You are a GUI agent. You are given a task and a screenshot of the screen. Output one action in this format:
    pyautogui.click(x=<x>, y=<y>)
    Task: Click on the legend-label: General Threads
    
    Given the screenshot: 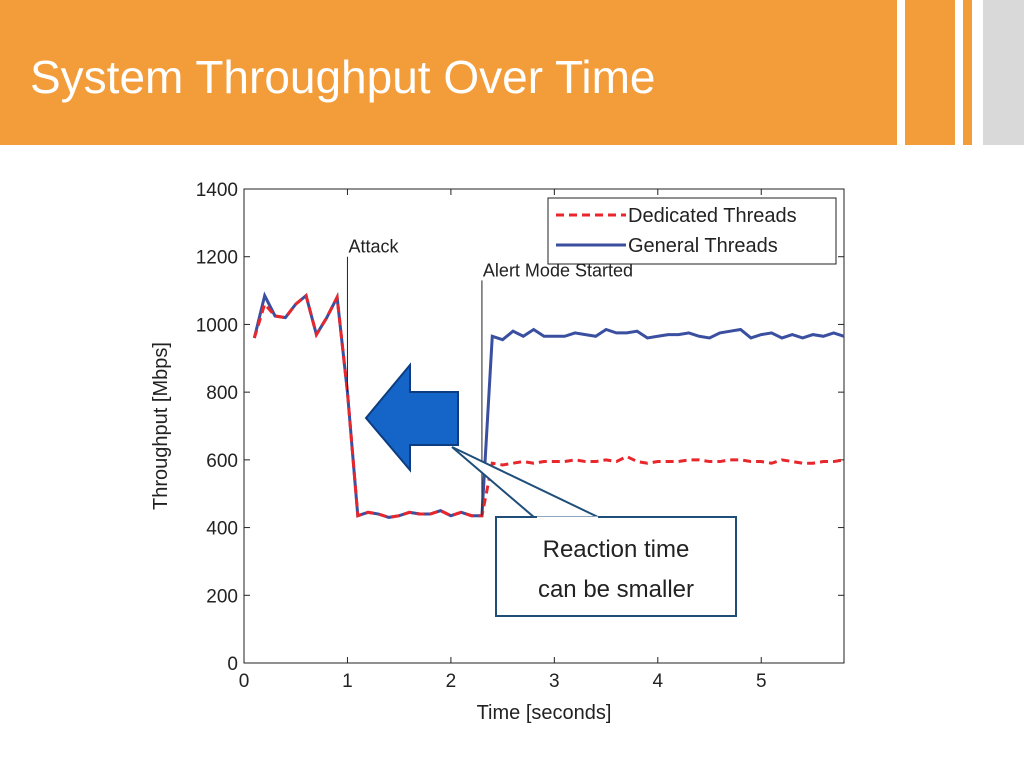 What is the action you would take?
    pyautogui.click(x=703, y=246)
    